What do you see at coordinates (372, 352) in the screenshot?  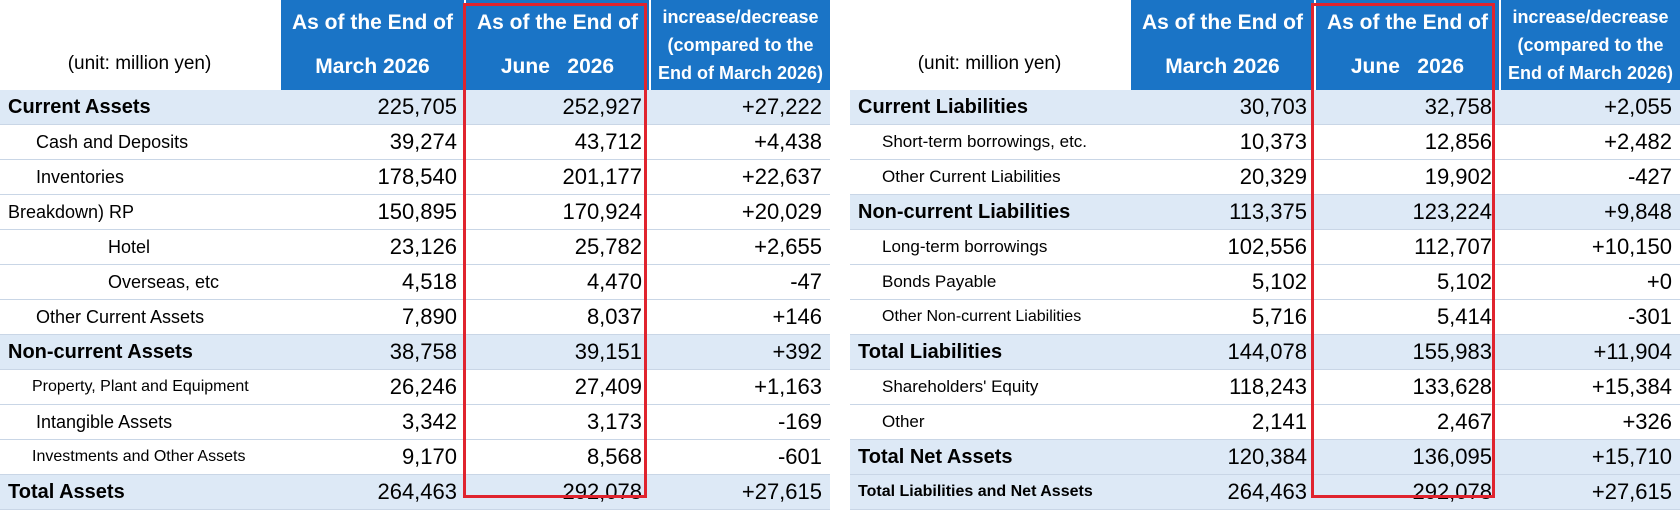 I see `march-value: 38,758` at bounding box center [372, 352].